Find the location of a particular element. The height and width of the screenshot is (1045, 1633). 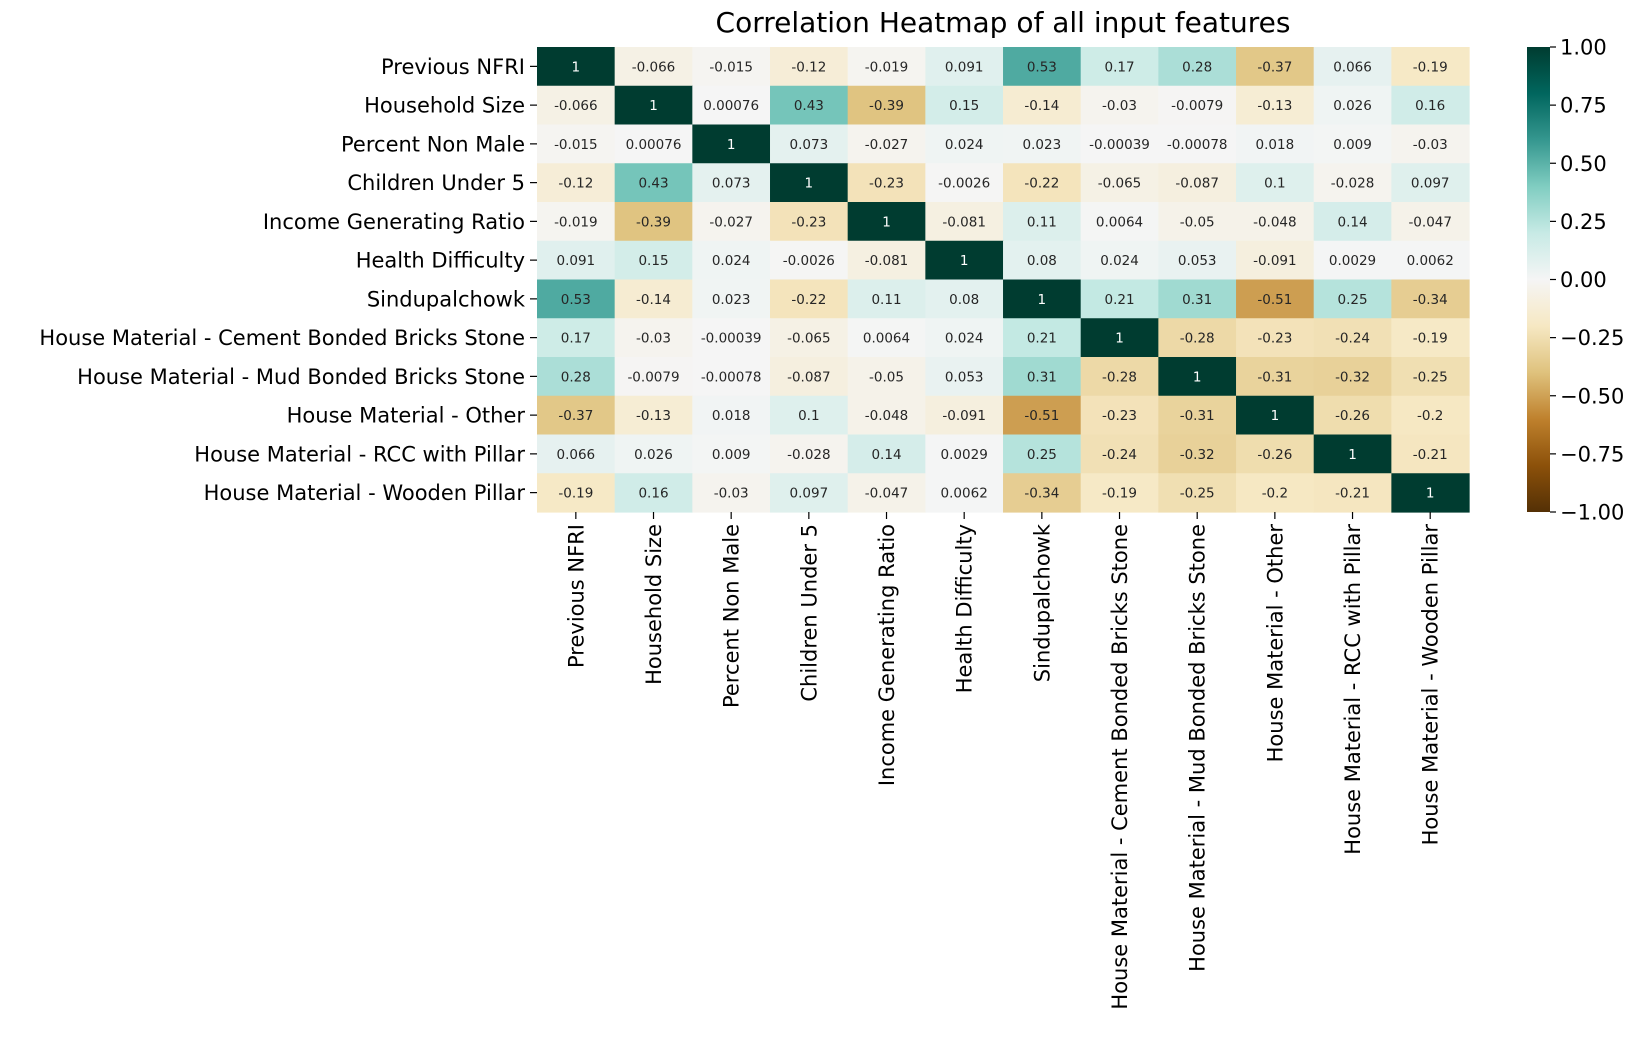

cell-value-label: -0.00078 is located at coordinates (731, 377).